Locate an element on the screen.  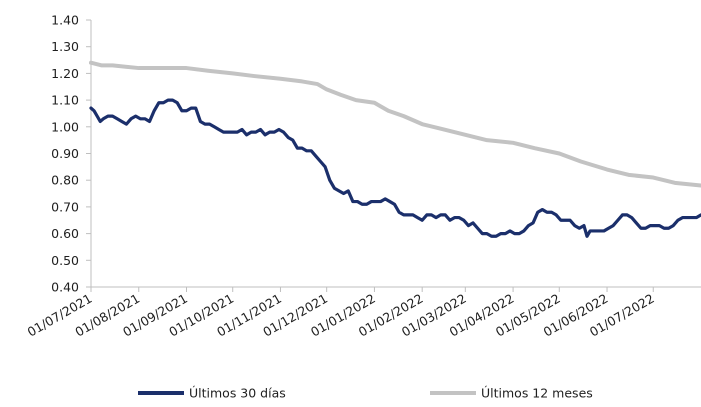
legend-label: Últimos 12 meses is located at coordinates (537, 393).